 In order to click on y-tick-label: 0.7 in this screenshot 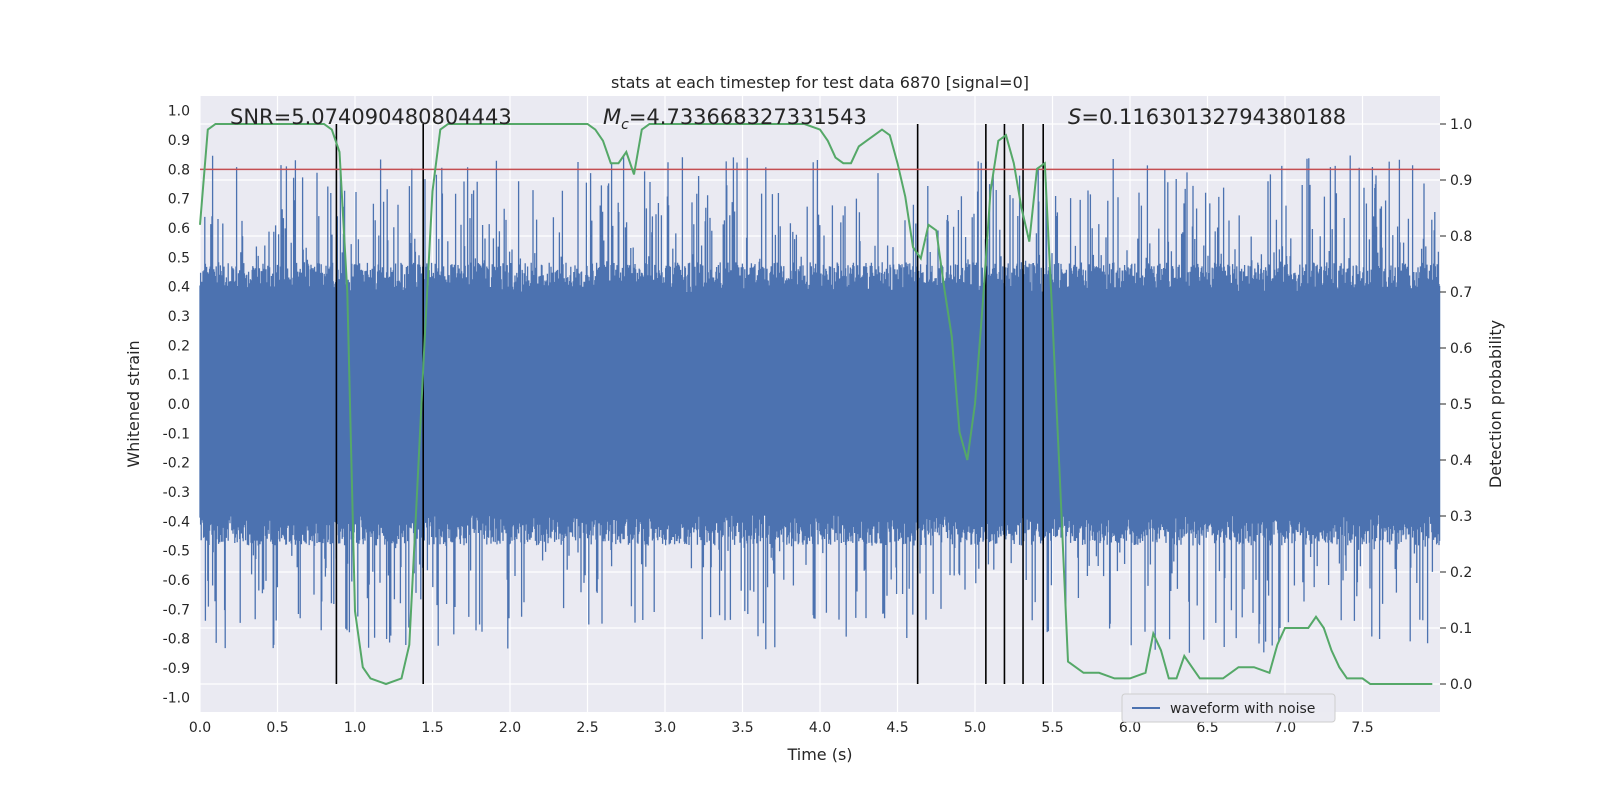, I will do `click(179, 200)`.